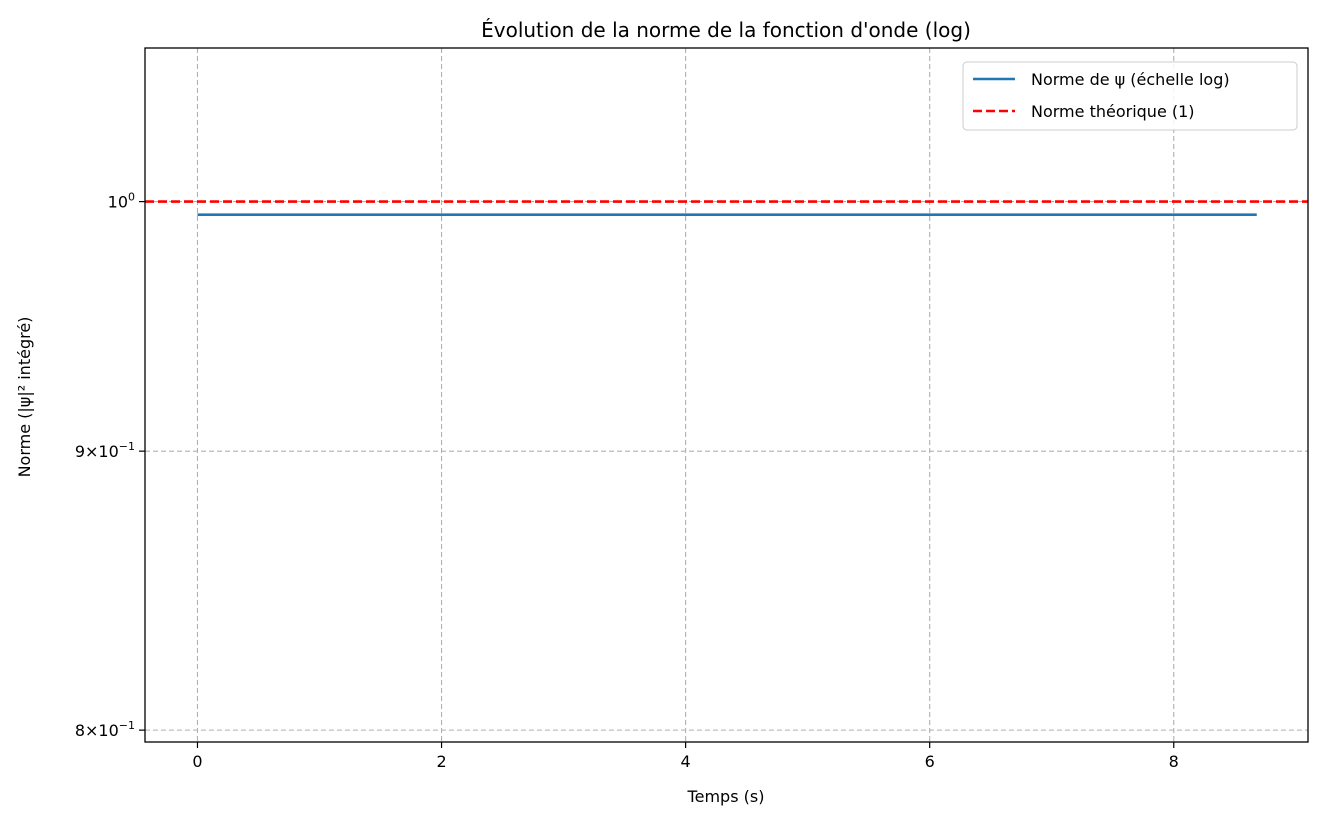 Image resolution: width=1322 pixels, height=821 pixels. What do you see at coordinates (121, 201) in the screenshot?
I see `y-tick-label-0: 100` at bounding box center [121, 201].